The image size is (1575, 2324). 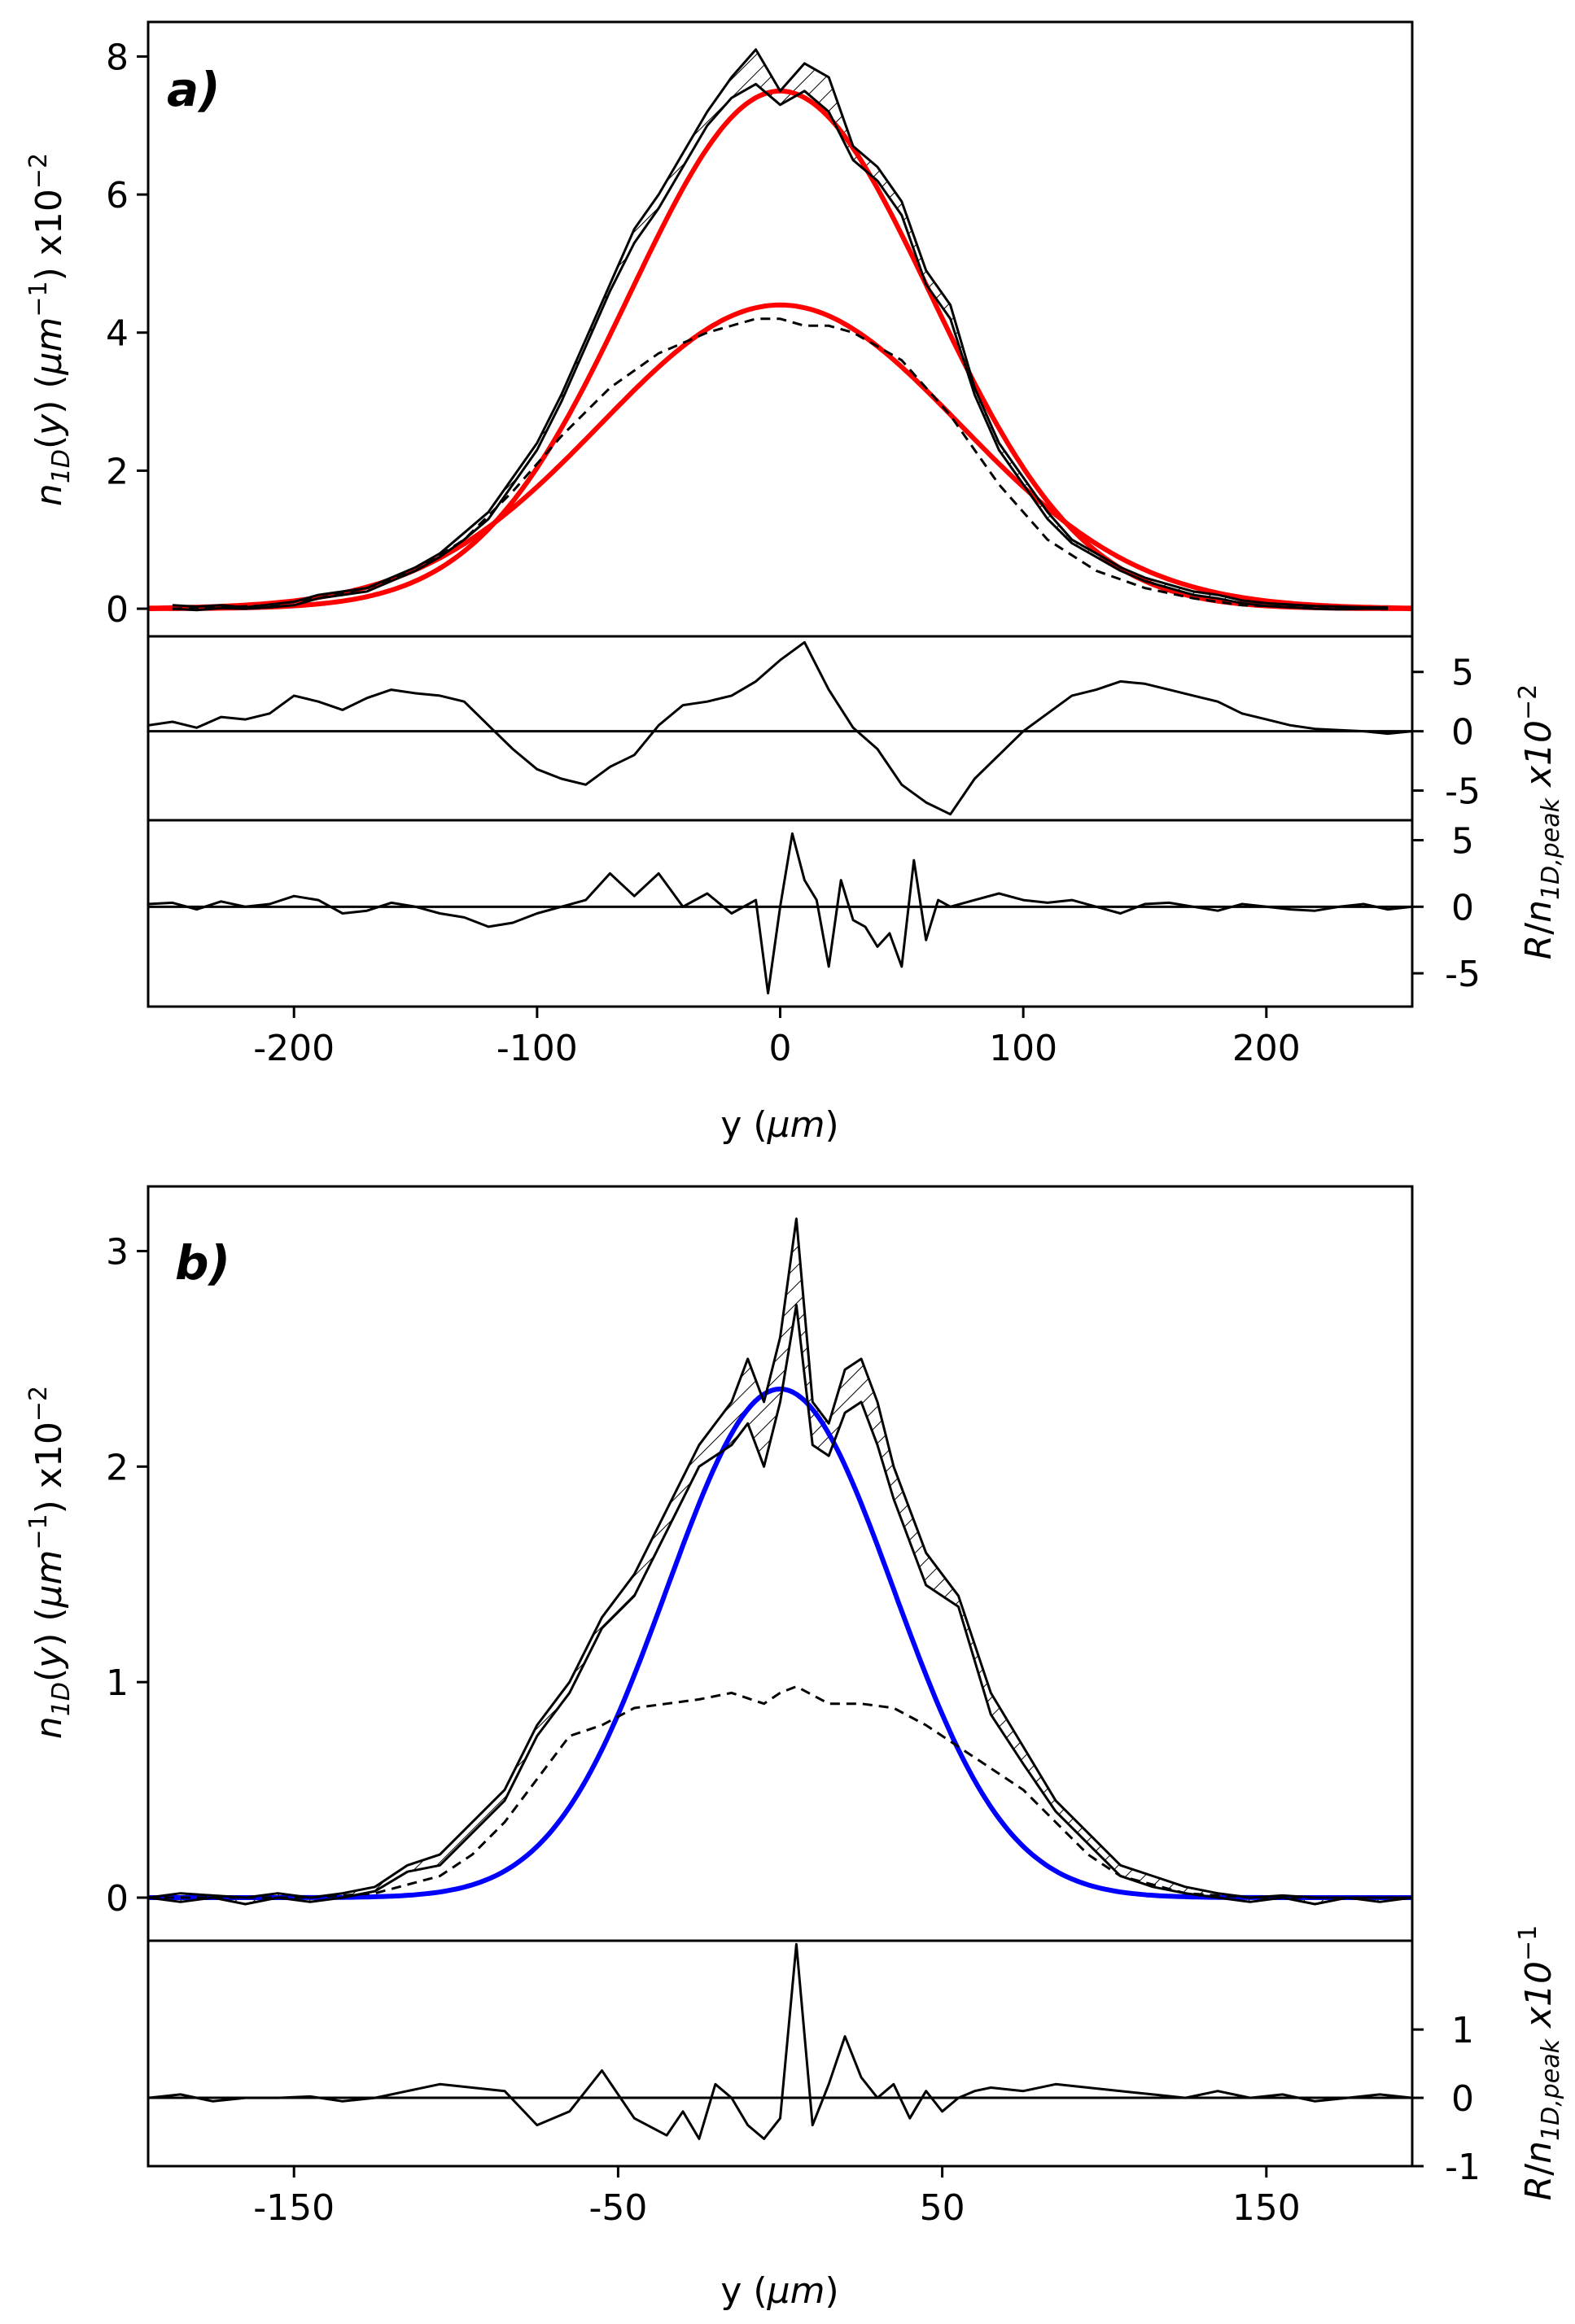 What do you see at coordinates (50, 1562) in the screenshot?
I see `panel-b-y-axis-label: n1D(y) (μm−1) x10−2` at bounding box center [50, 1562].